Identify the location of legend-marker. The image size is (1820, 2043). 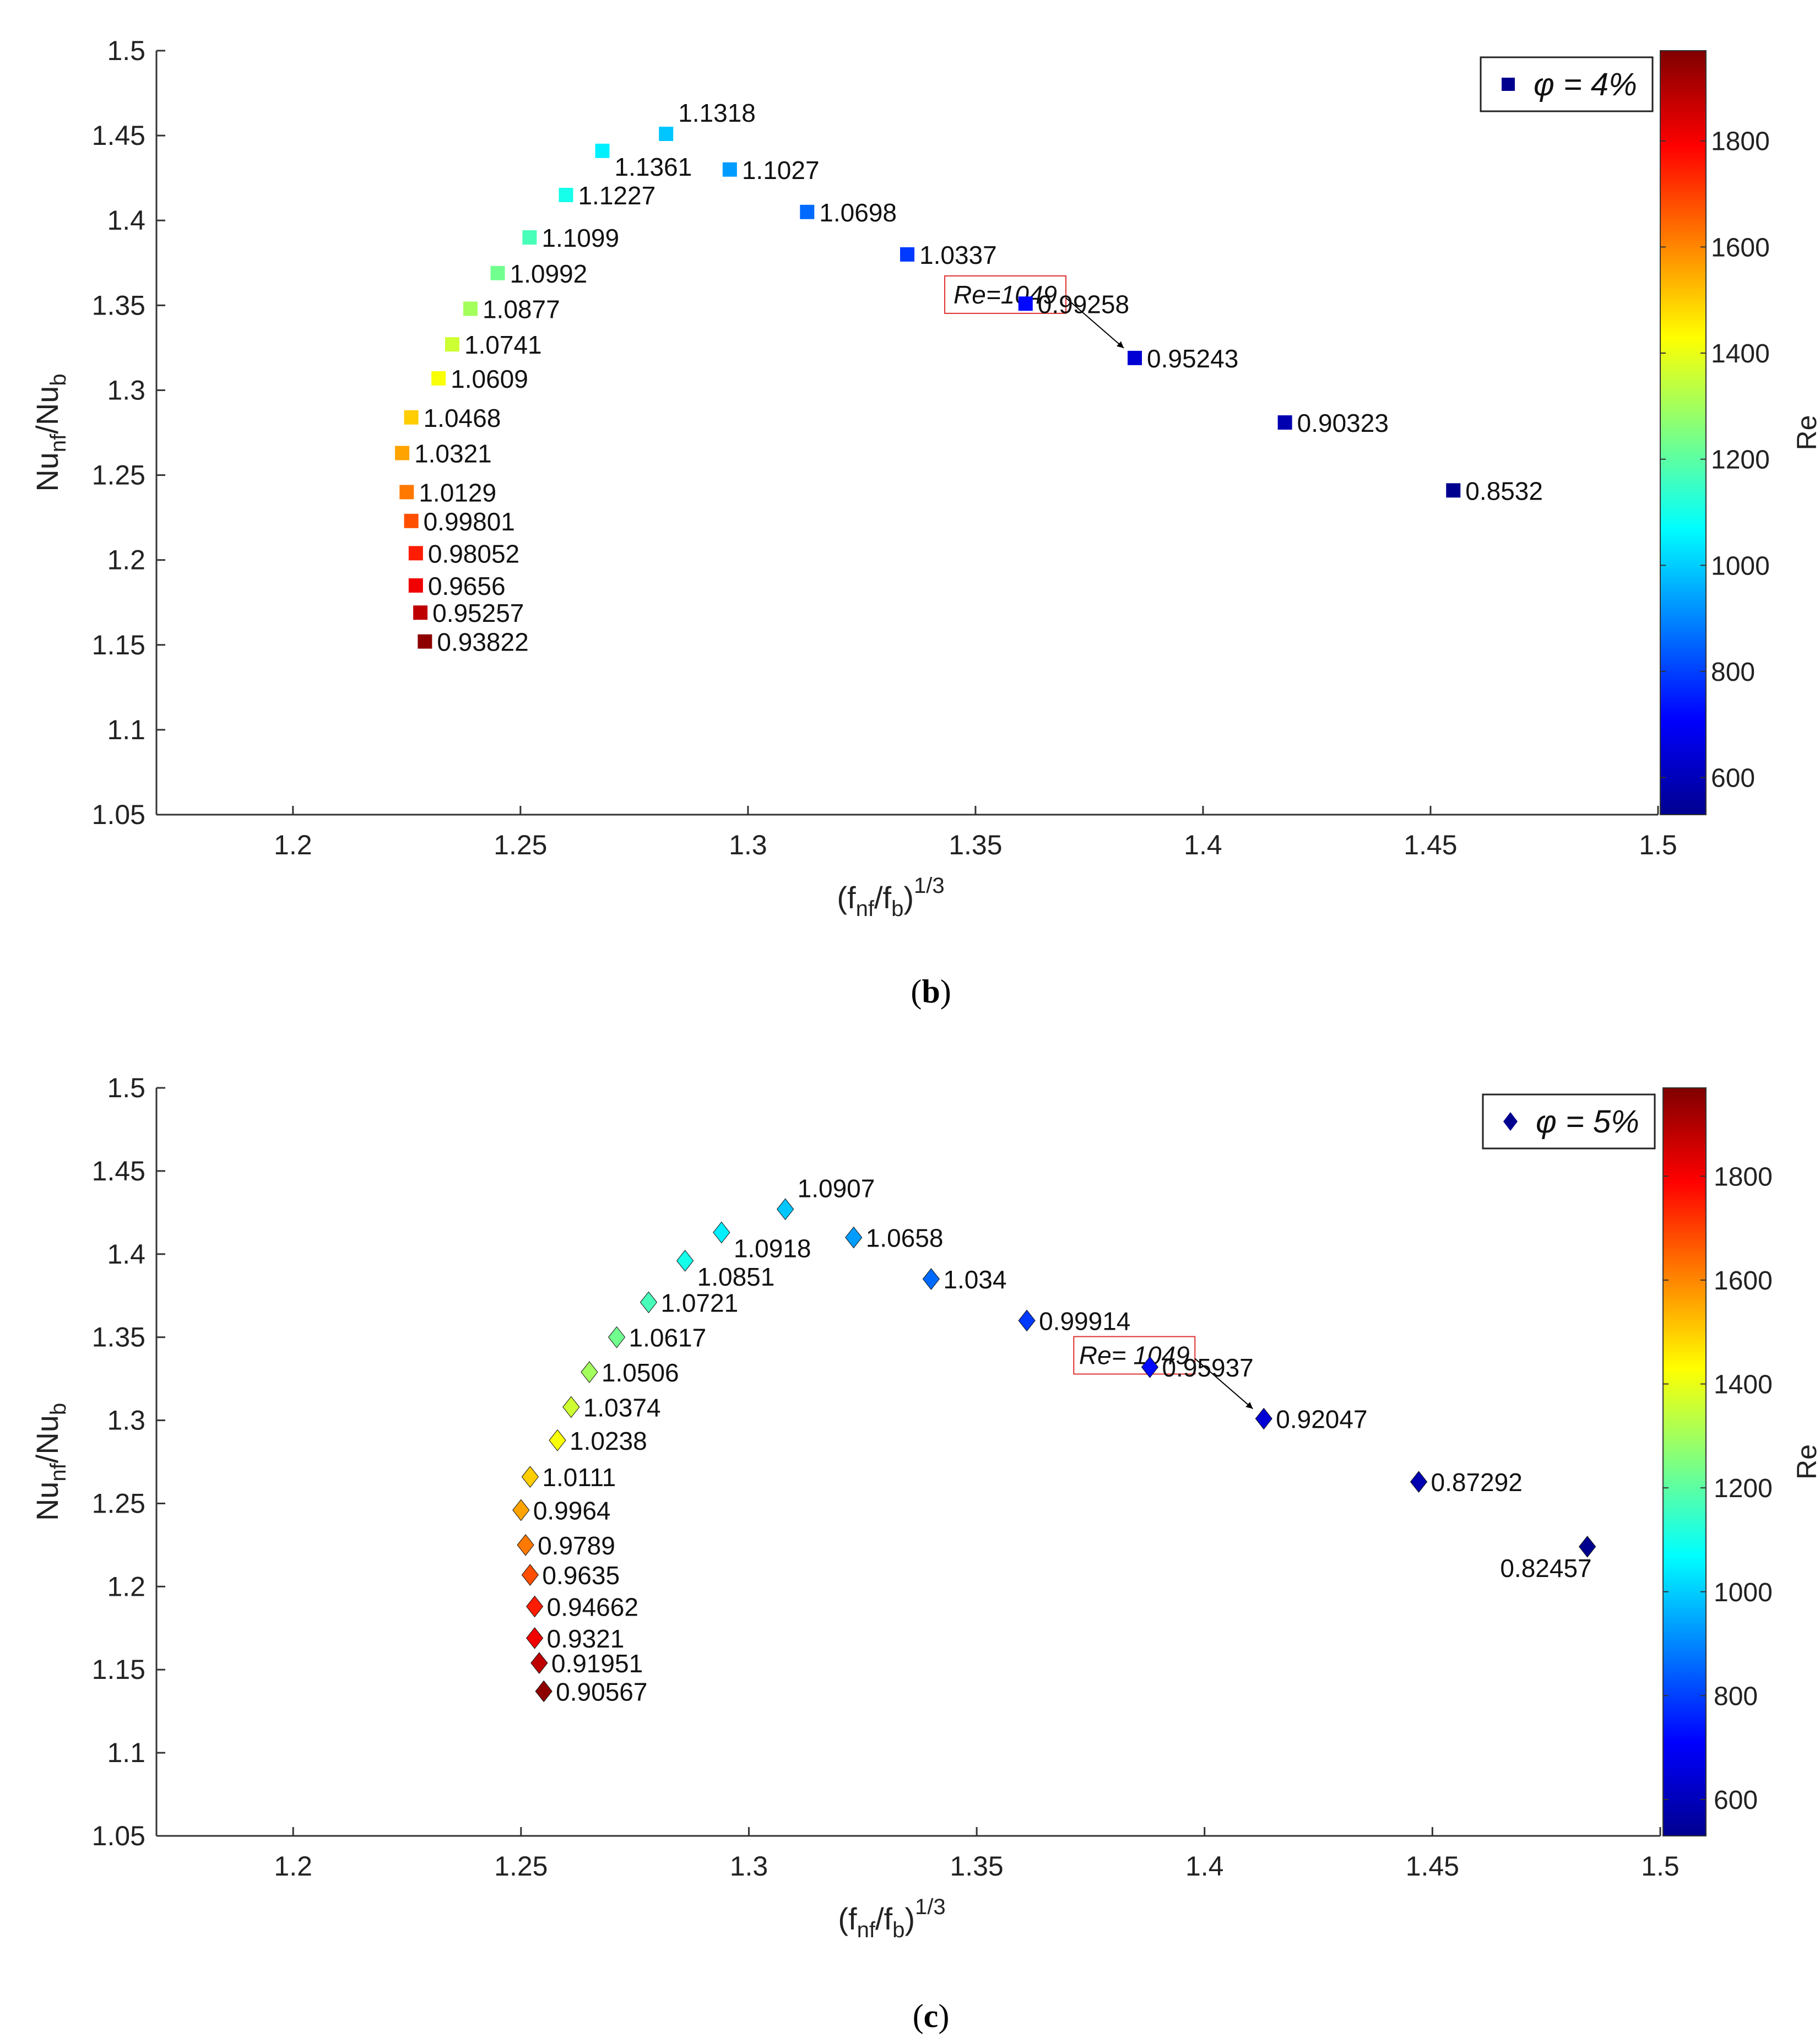
(1508, 84).